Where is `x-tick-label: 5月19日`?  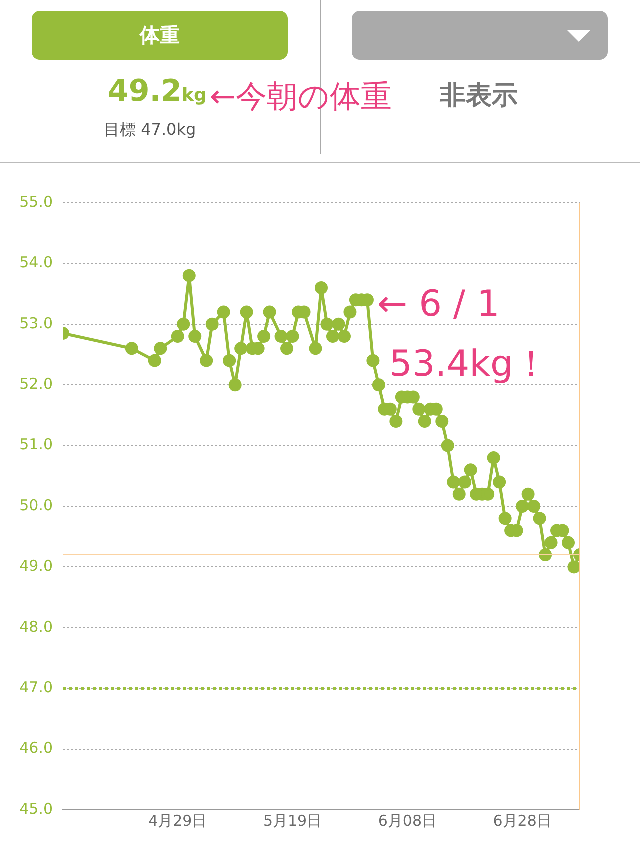
x-tick-label: 5月19日 is located at coordinates (292, 821).